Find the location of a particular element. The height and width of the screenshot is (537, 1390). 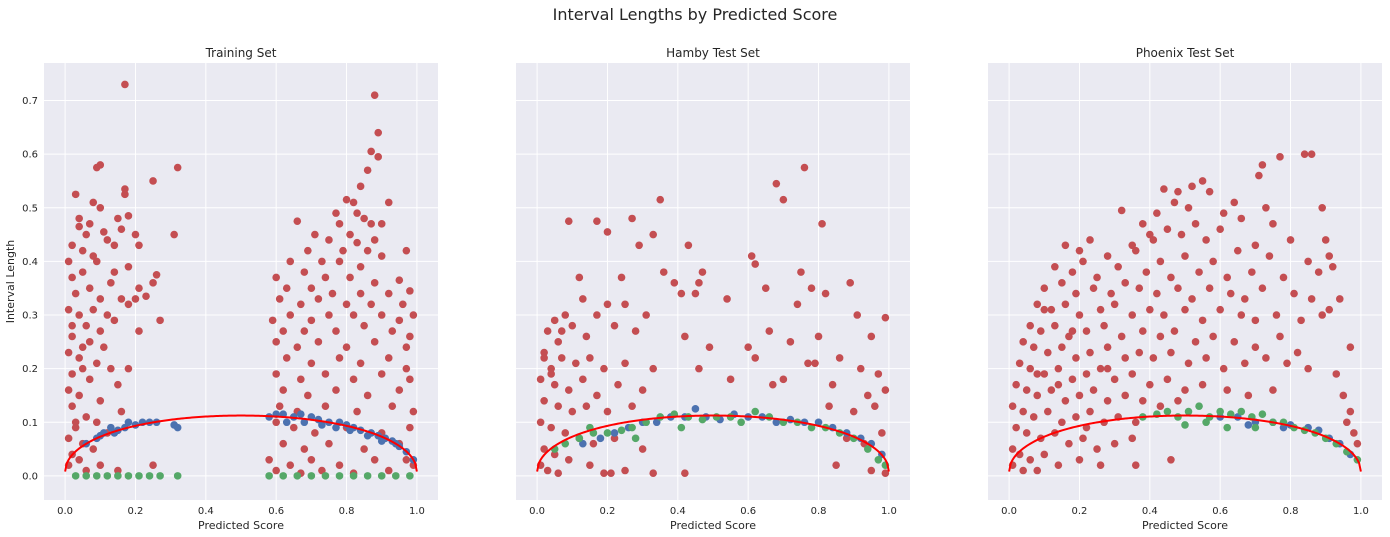

y-tick-label: 0.6 is located at coordinates (30, 155).